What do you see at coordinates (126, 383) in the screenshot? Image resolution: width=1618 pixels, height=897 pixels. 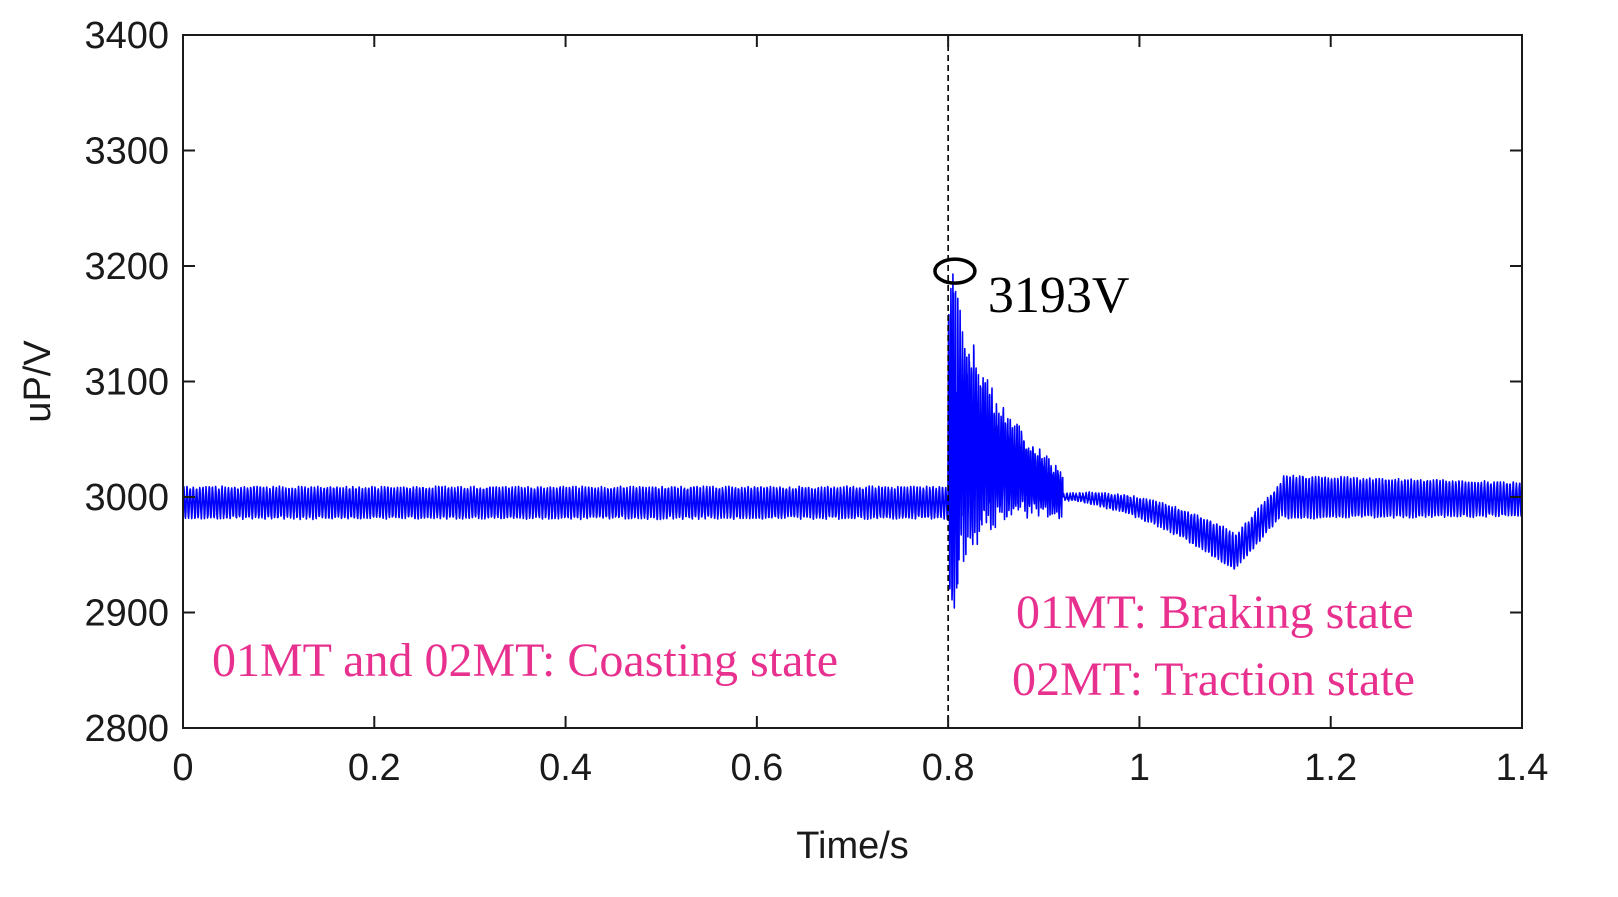 I see `y-tick-label: 3100` at bounding box center [126, 383].